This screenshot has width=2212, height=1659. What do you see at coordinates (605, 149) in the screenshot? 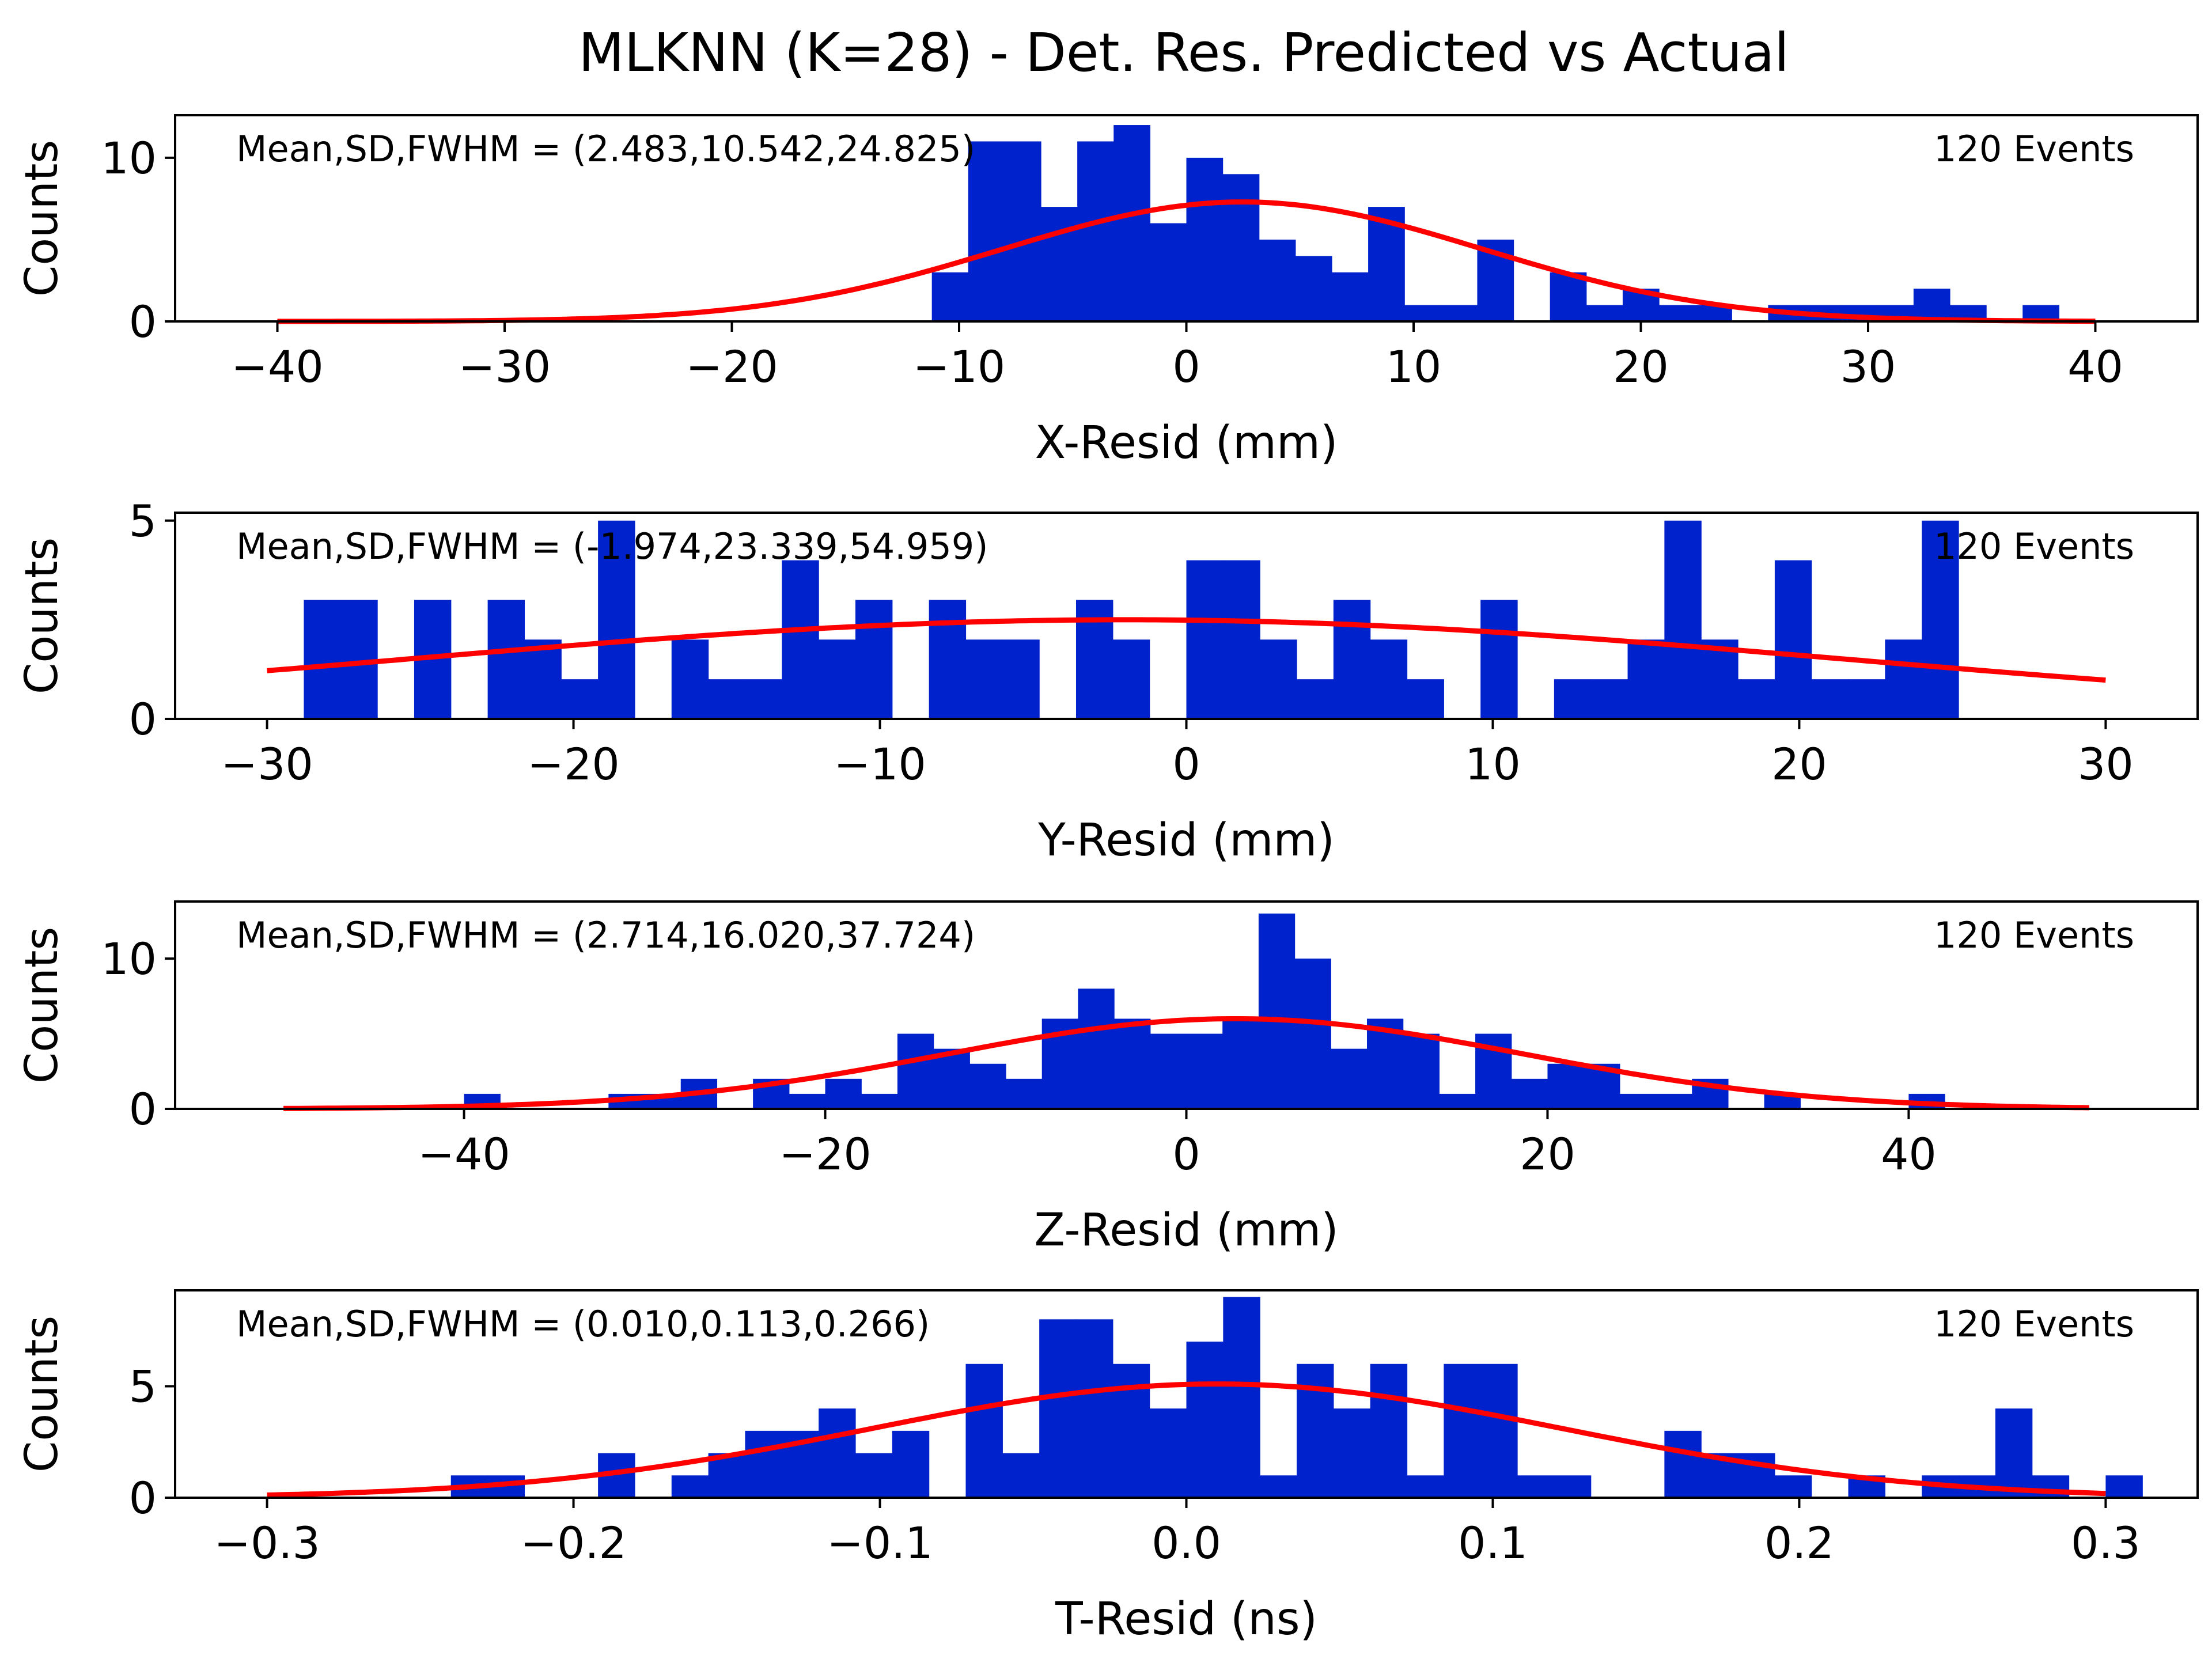
I see `stats-annotation: Mean,SD,FWHM = (2.483,10.542,24.825)` at bounding box center [605, 149].